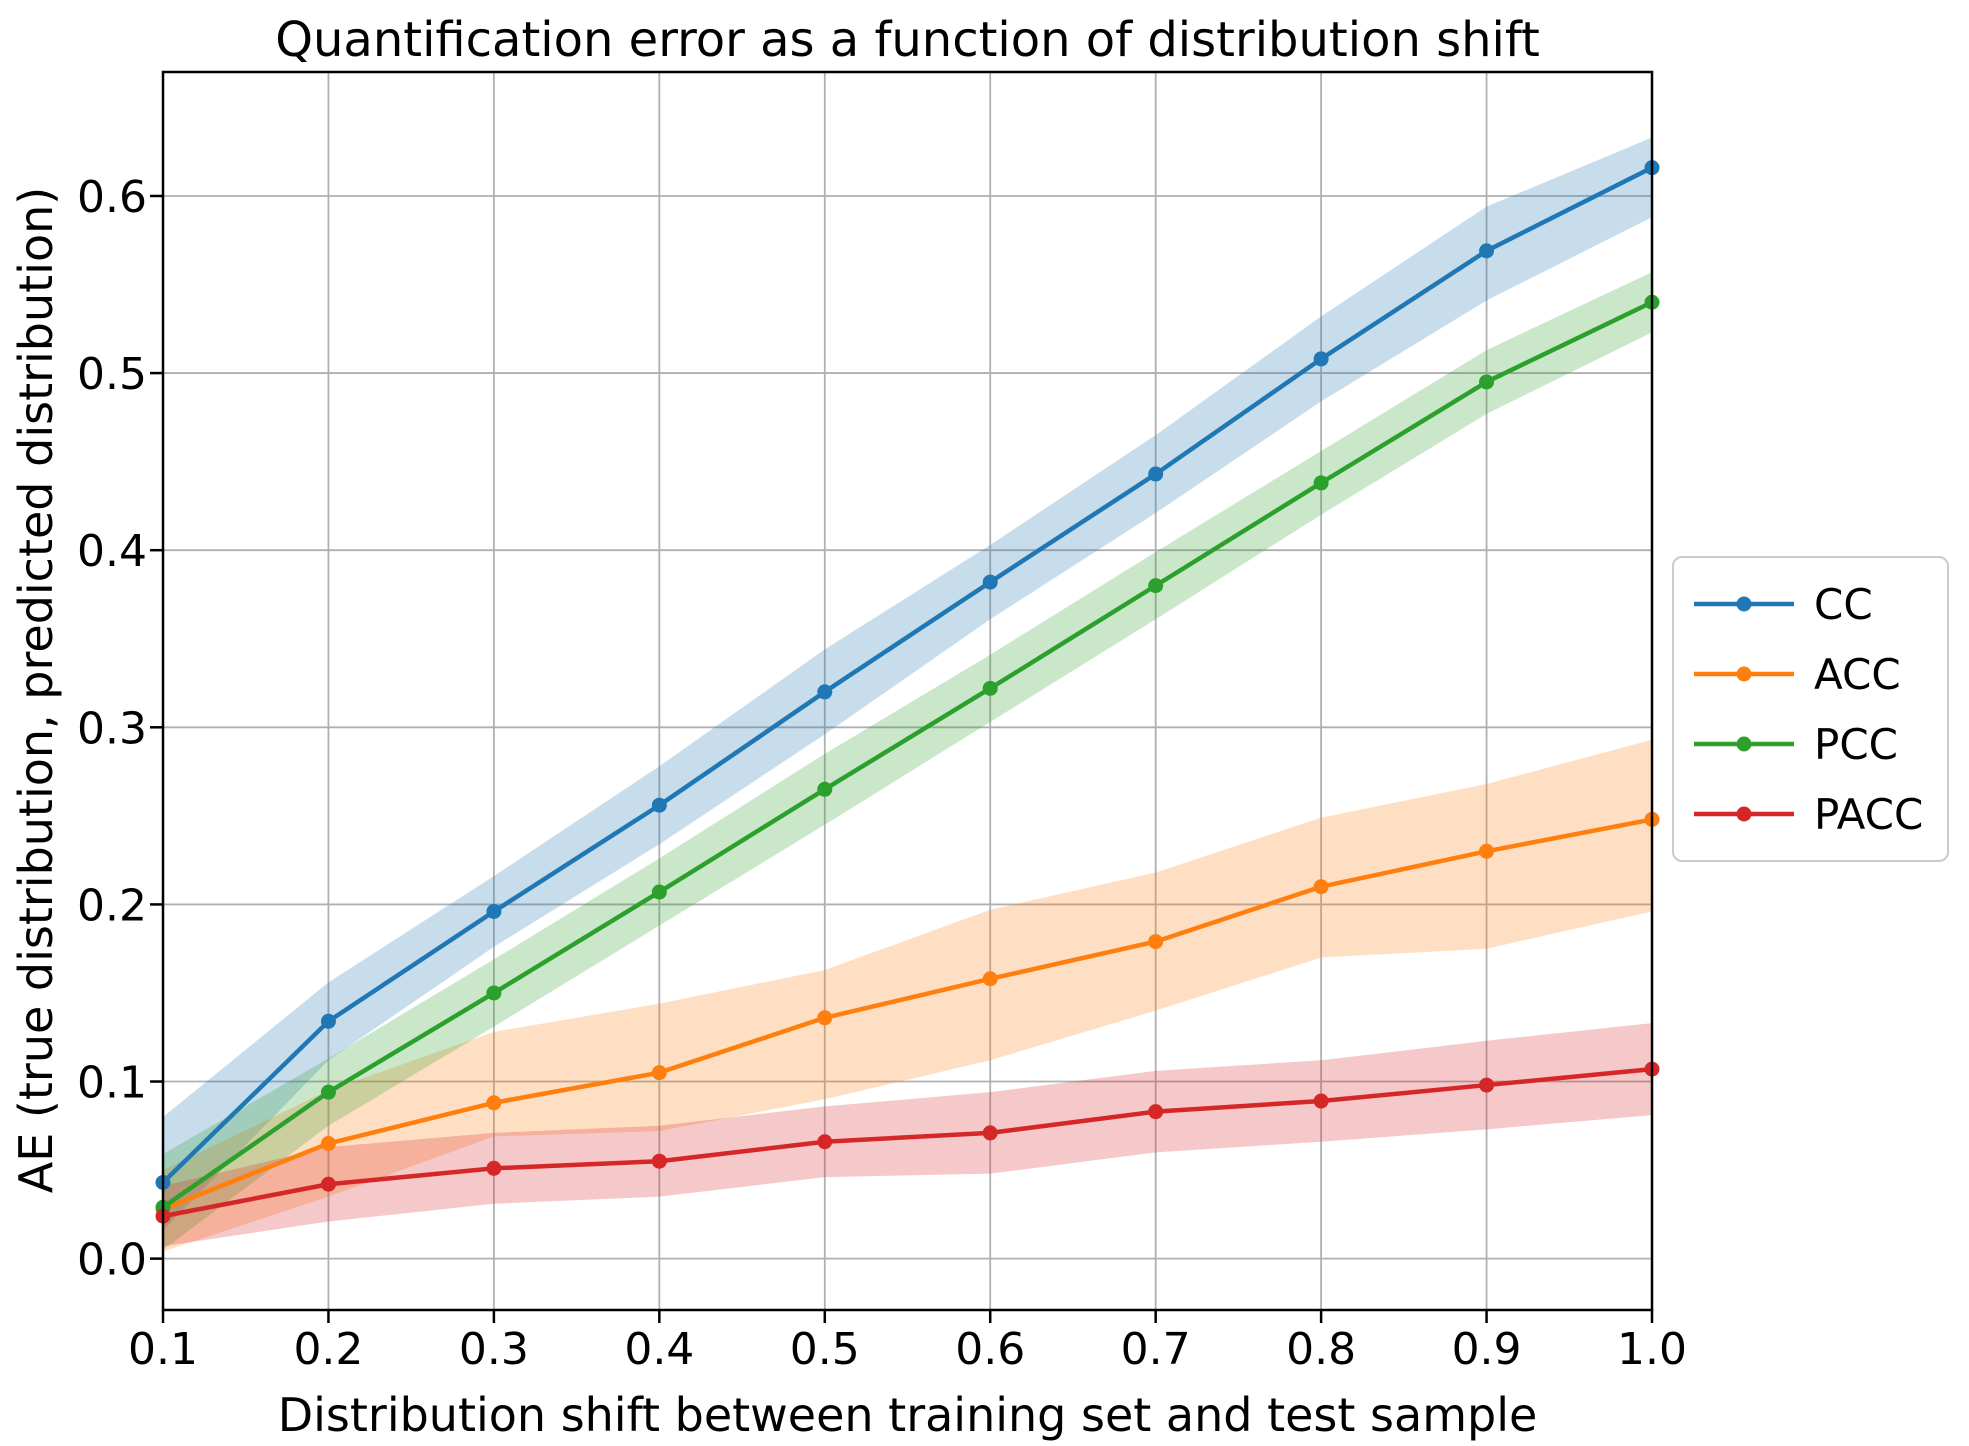 Image resolution: width=1969 pixels, height=1446 pixels. I want to click on legend-line-sample-cc, so click(1744, 604).